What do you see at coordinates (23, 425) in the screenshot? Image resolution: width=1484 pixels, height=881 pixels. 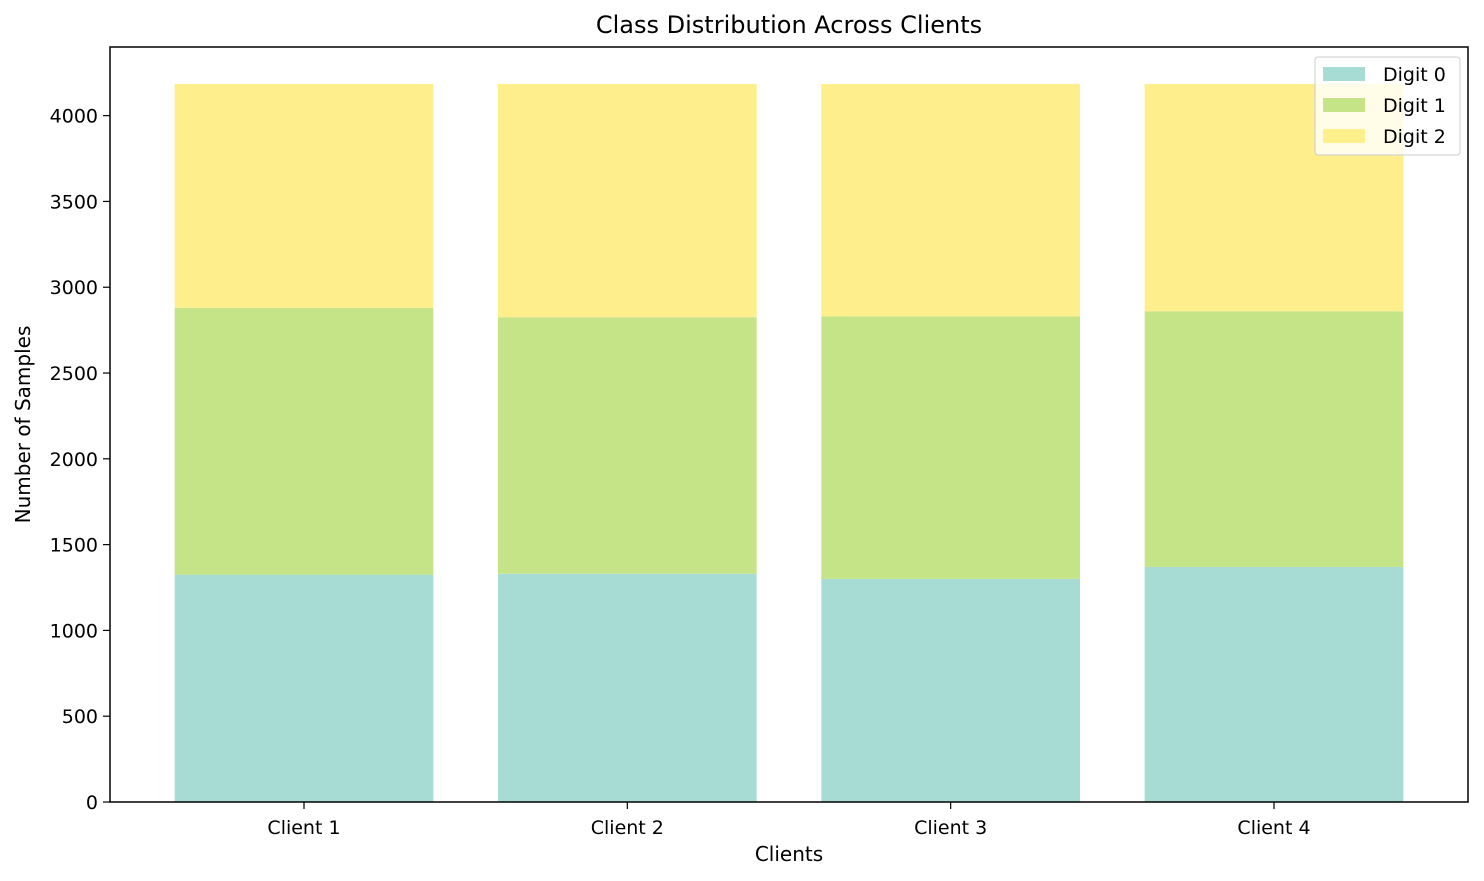 I see `y-axis-title: Number of Samples` at bounding box center [23, 425].